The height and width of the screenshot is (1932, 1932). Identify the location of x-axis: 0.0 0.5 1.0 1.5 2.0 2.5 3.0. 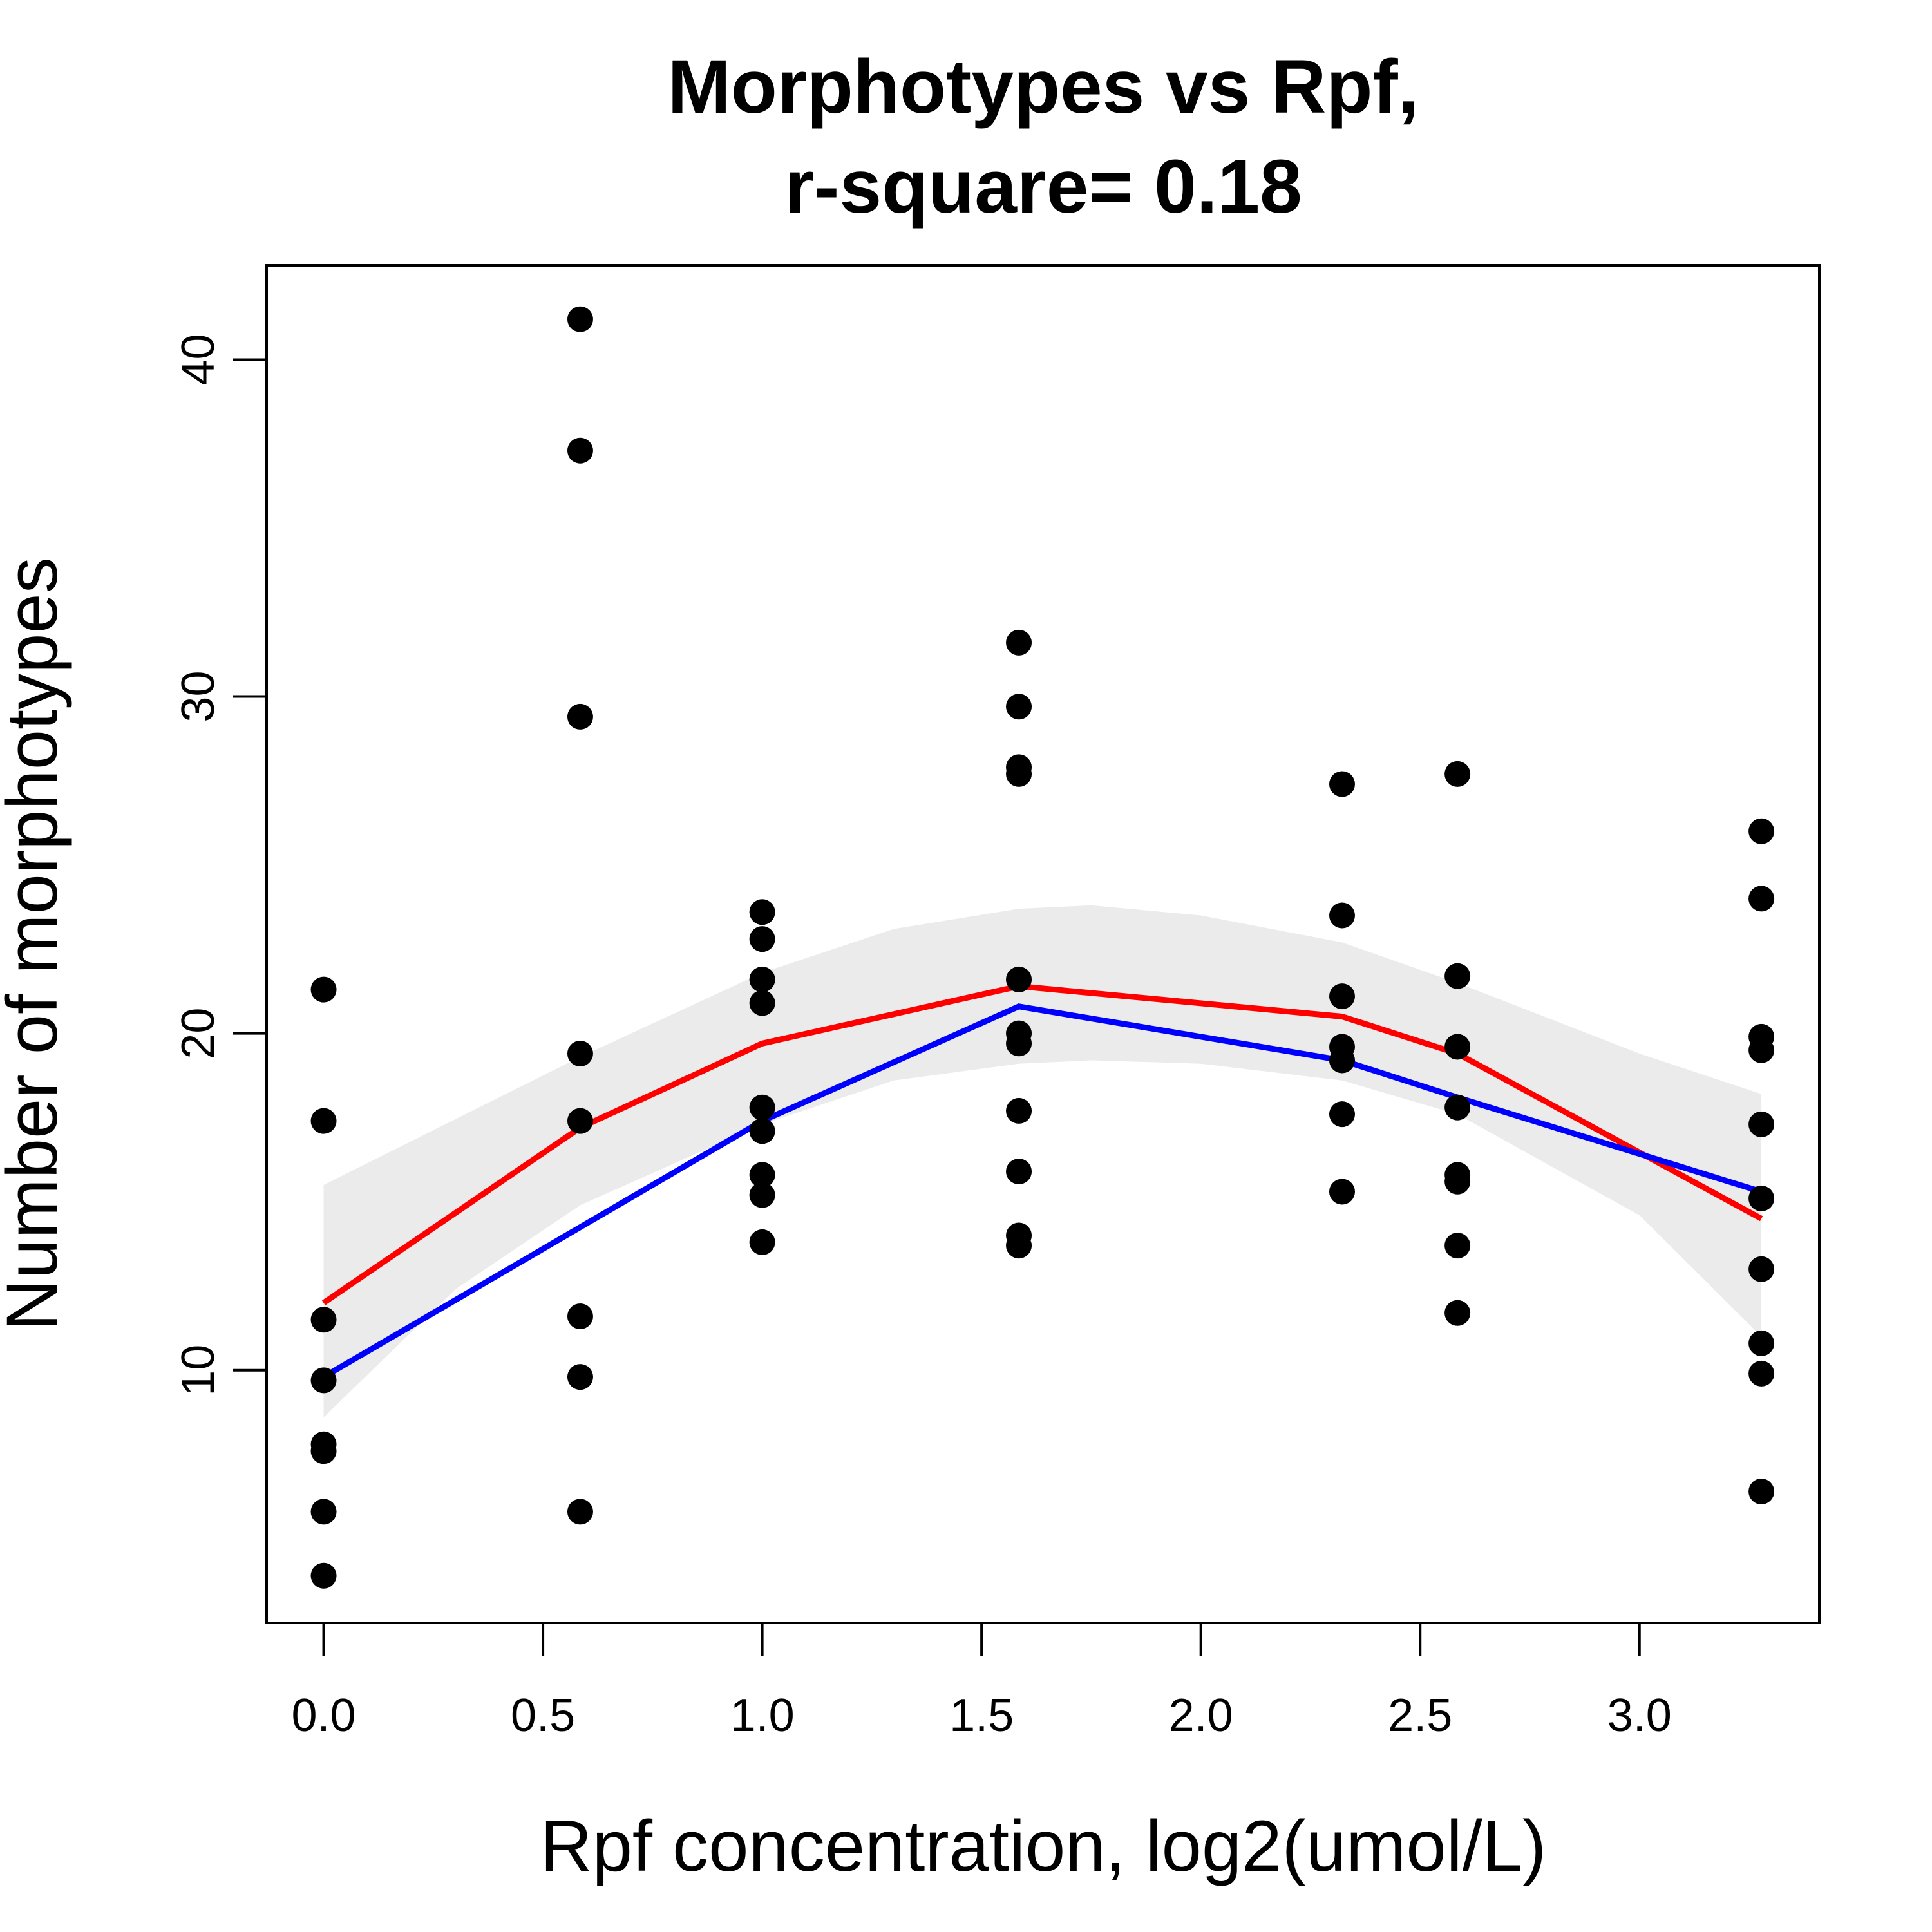
(981, 1682).